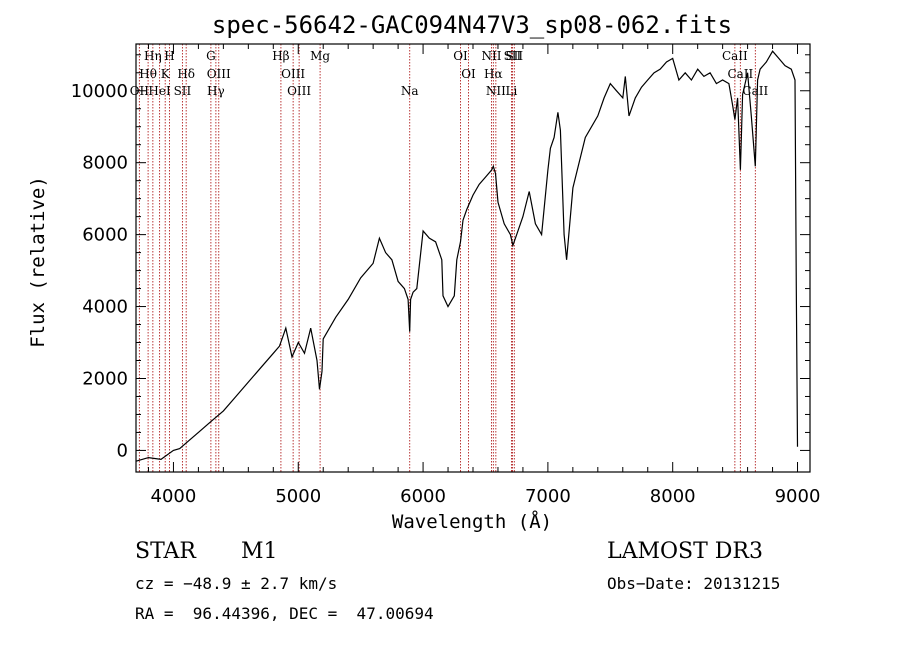  What do you see at coordinates (105, 235) in the screenshot?
I see `y-tick-label: 6000` at bounding box center [105, 235].